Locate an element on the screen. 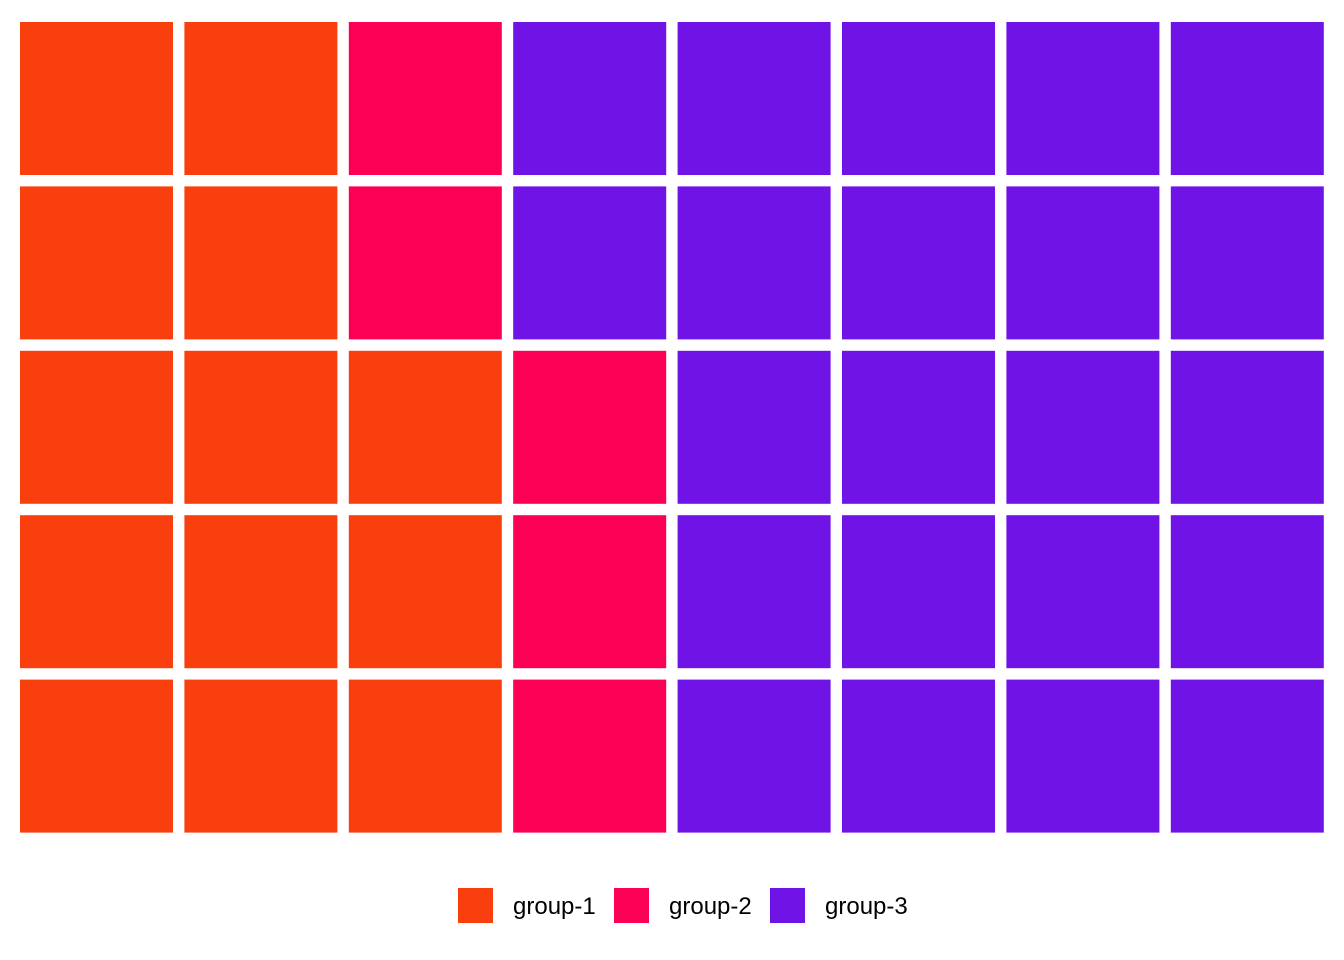 The width and height of the screenshot is (1344, 960). legend-item-group-1: group-1 is located at coordinates (527, 905).